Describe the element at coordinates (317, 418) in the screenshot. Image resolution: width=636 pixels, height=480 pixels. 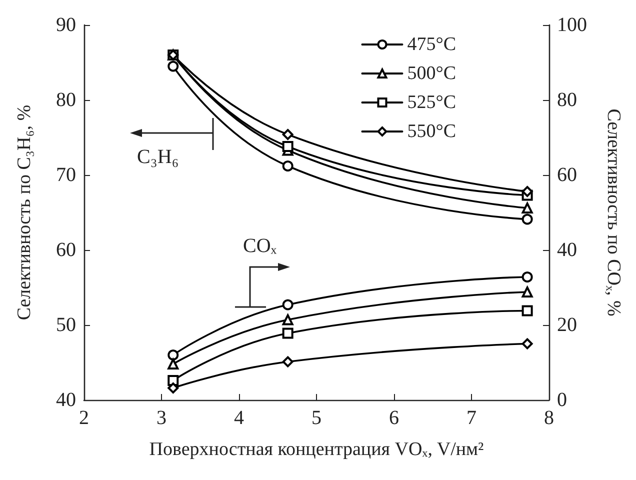
I see `x-tick-label: 5` at that location.